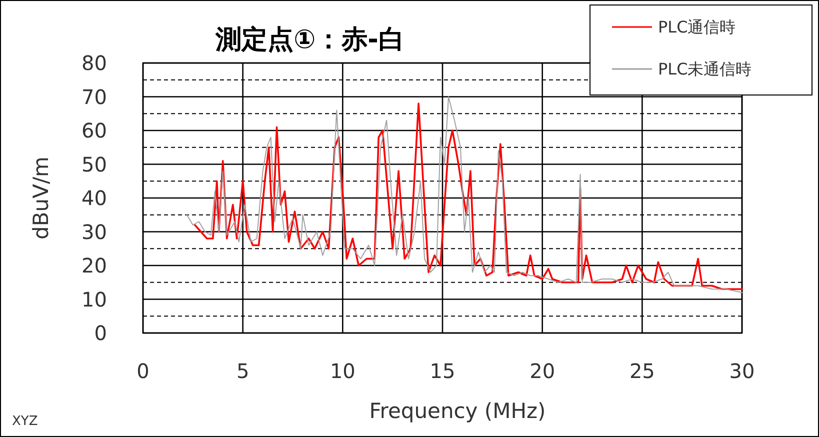 The width and height of the screenshot is (819, 437). I want to click on y-tick-label: 30, so click(94, 232).